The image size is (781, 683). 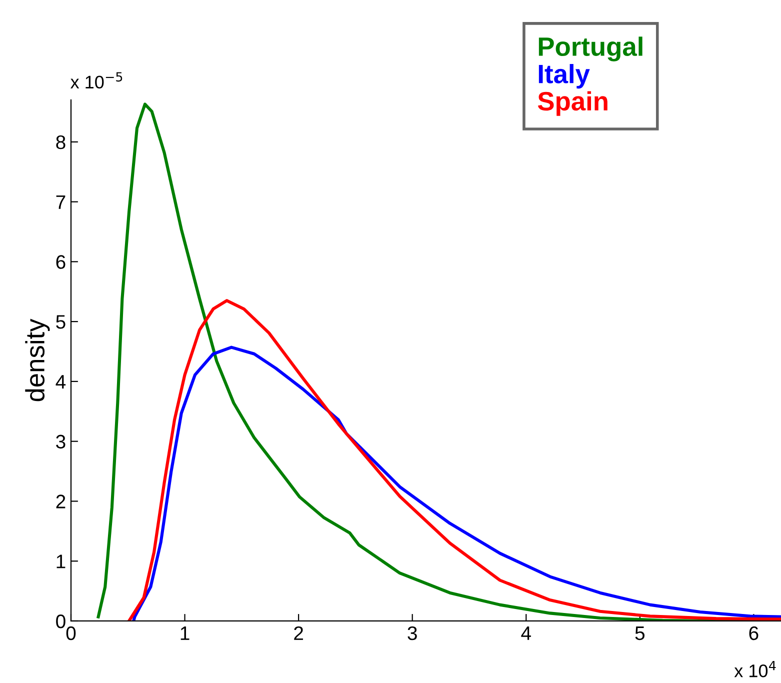 I want to click on y-tick-label: 1, so click(x=61, y=561).